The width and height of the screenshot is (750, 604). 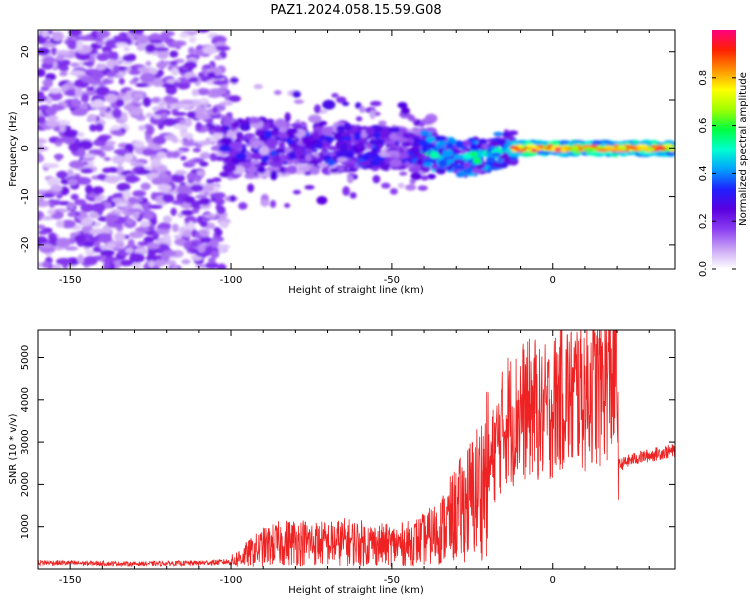 What do you see at coordinates (13, 448) in the screenshot?
I see `snr-ylabel: SNR (10 * v/v)` at bounding box center [13, 448].